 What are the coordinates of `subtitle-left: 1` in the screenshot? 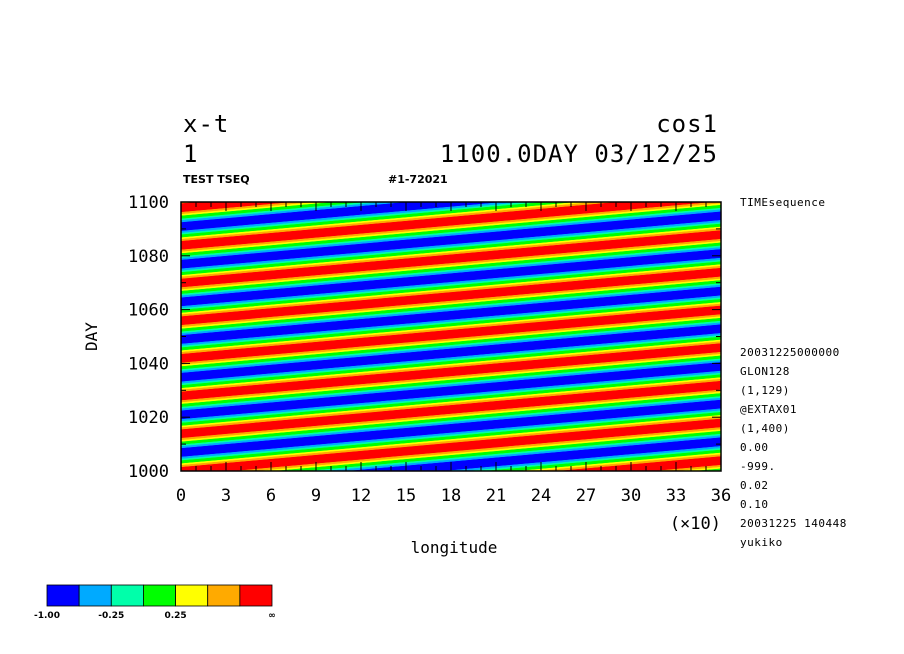 It's located at (191, 154).